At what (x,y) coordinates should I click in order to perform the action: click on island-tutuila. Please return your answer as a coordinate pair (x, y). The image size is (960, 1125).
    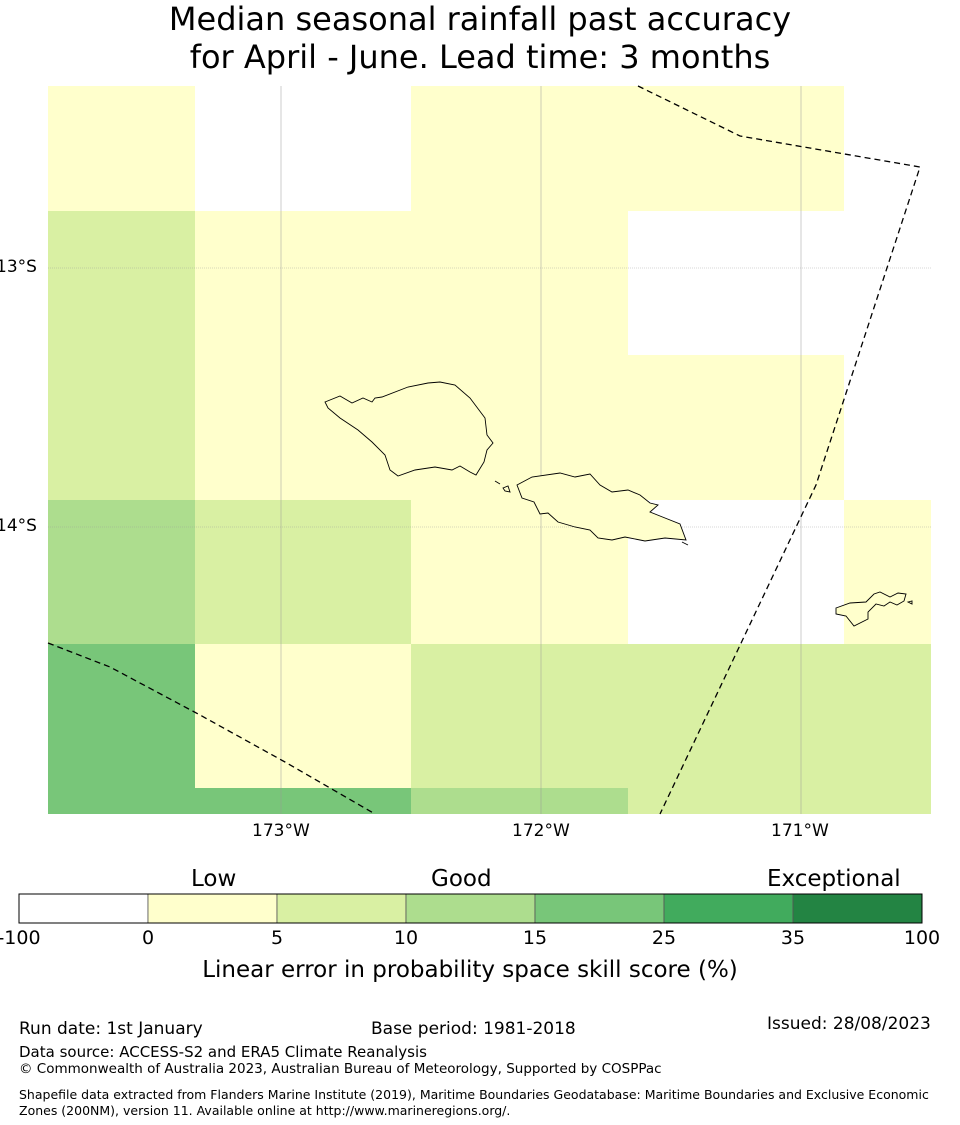
    Looking at the image, I should click on (871, 609).